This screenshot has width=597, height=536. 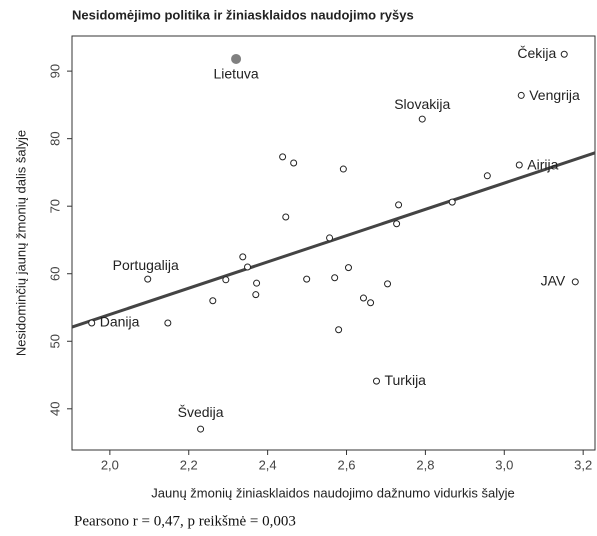 I want to click on point-label: Vengrija, so click(x=554, y=95).